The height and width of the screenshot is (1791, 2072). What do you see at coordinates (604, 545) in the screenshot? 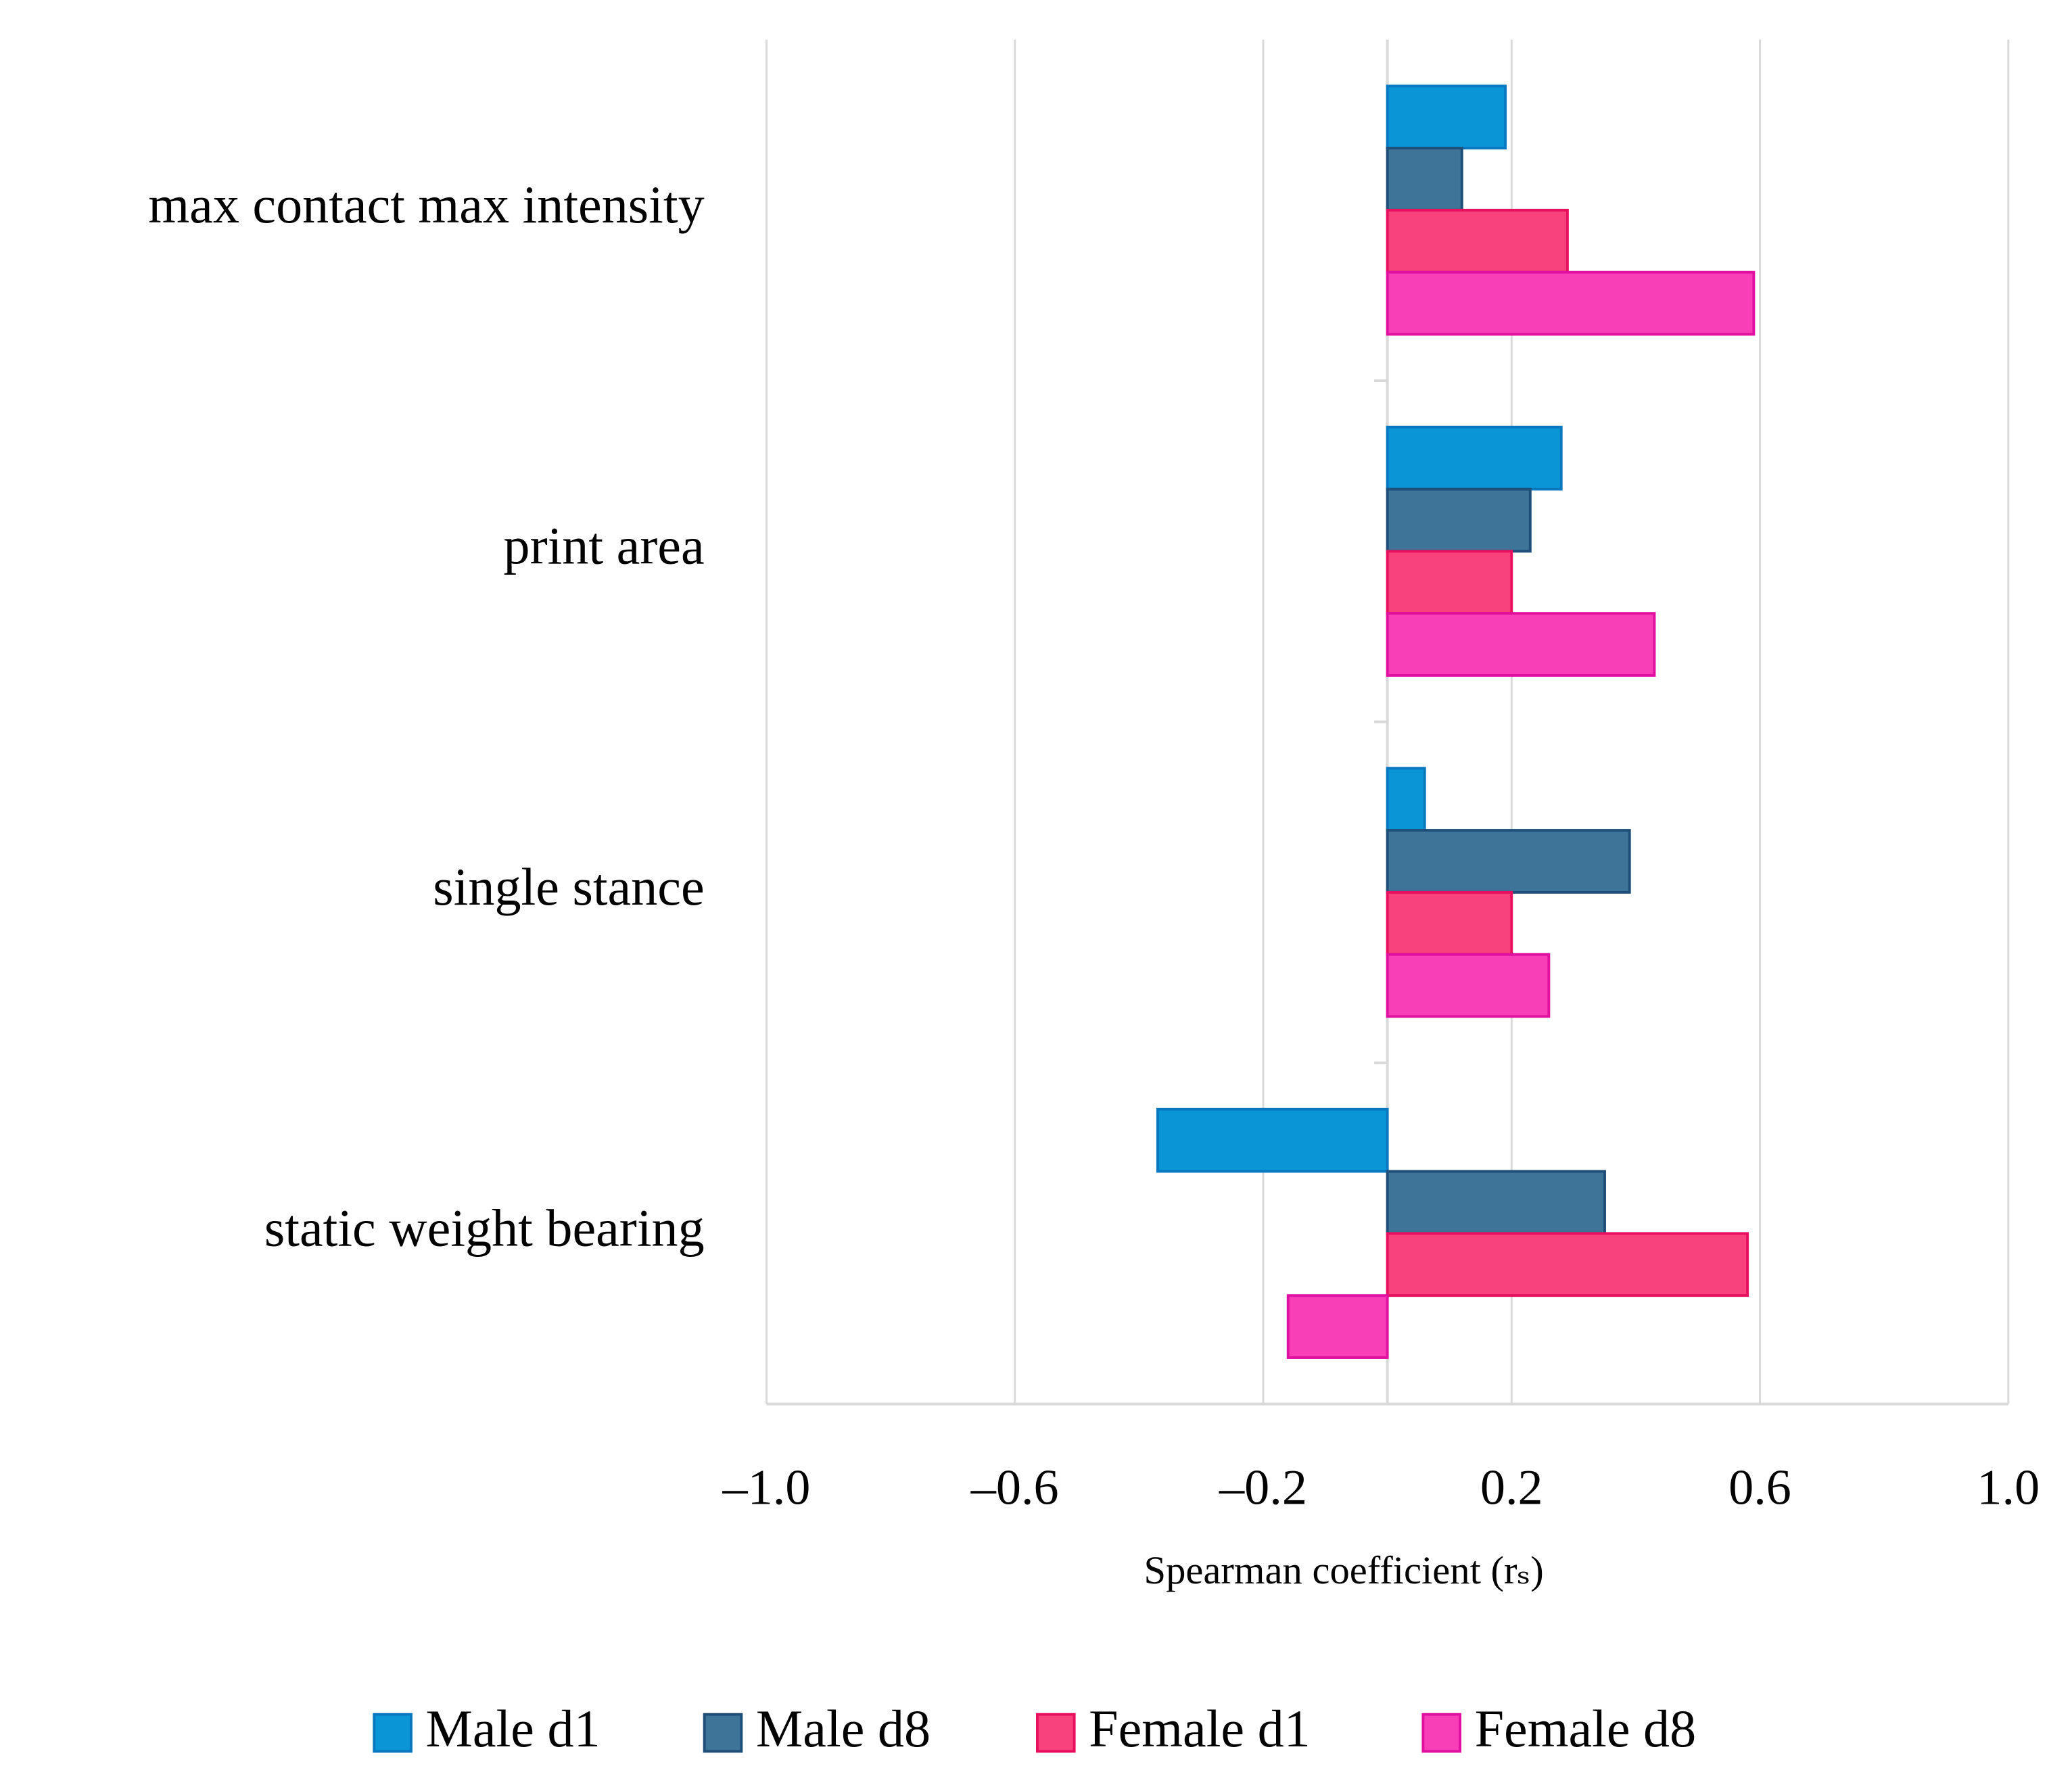
I see `y-tick-label: print area` at bounding box center [604, 545].